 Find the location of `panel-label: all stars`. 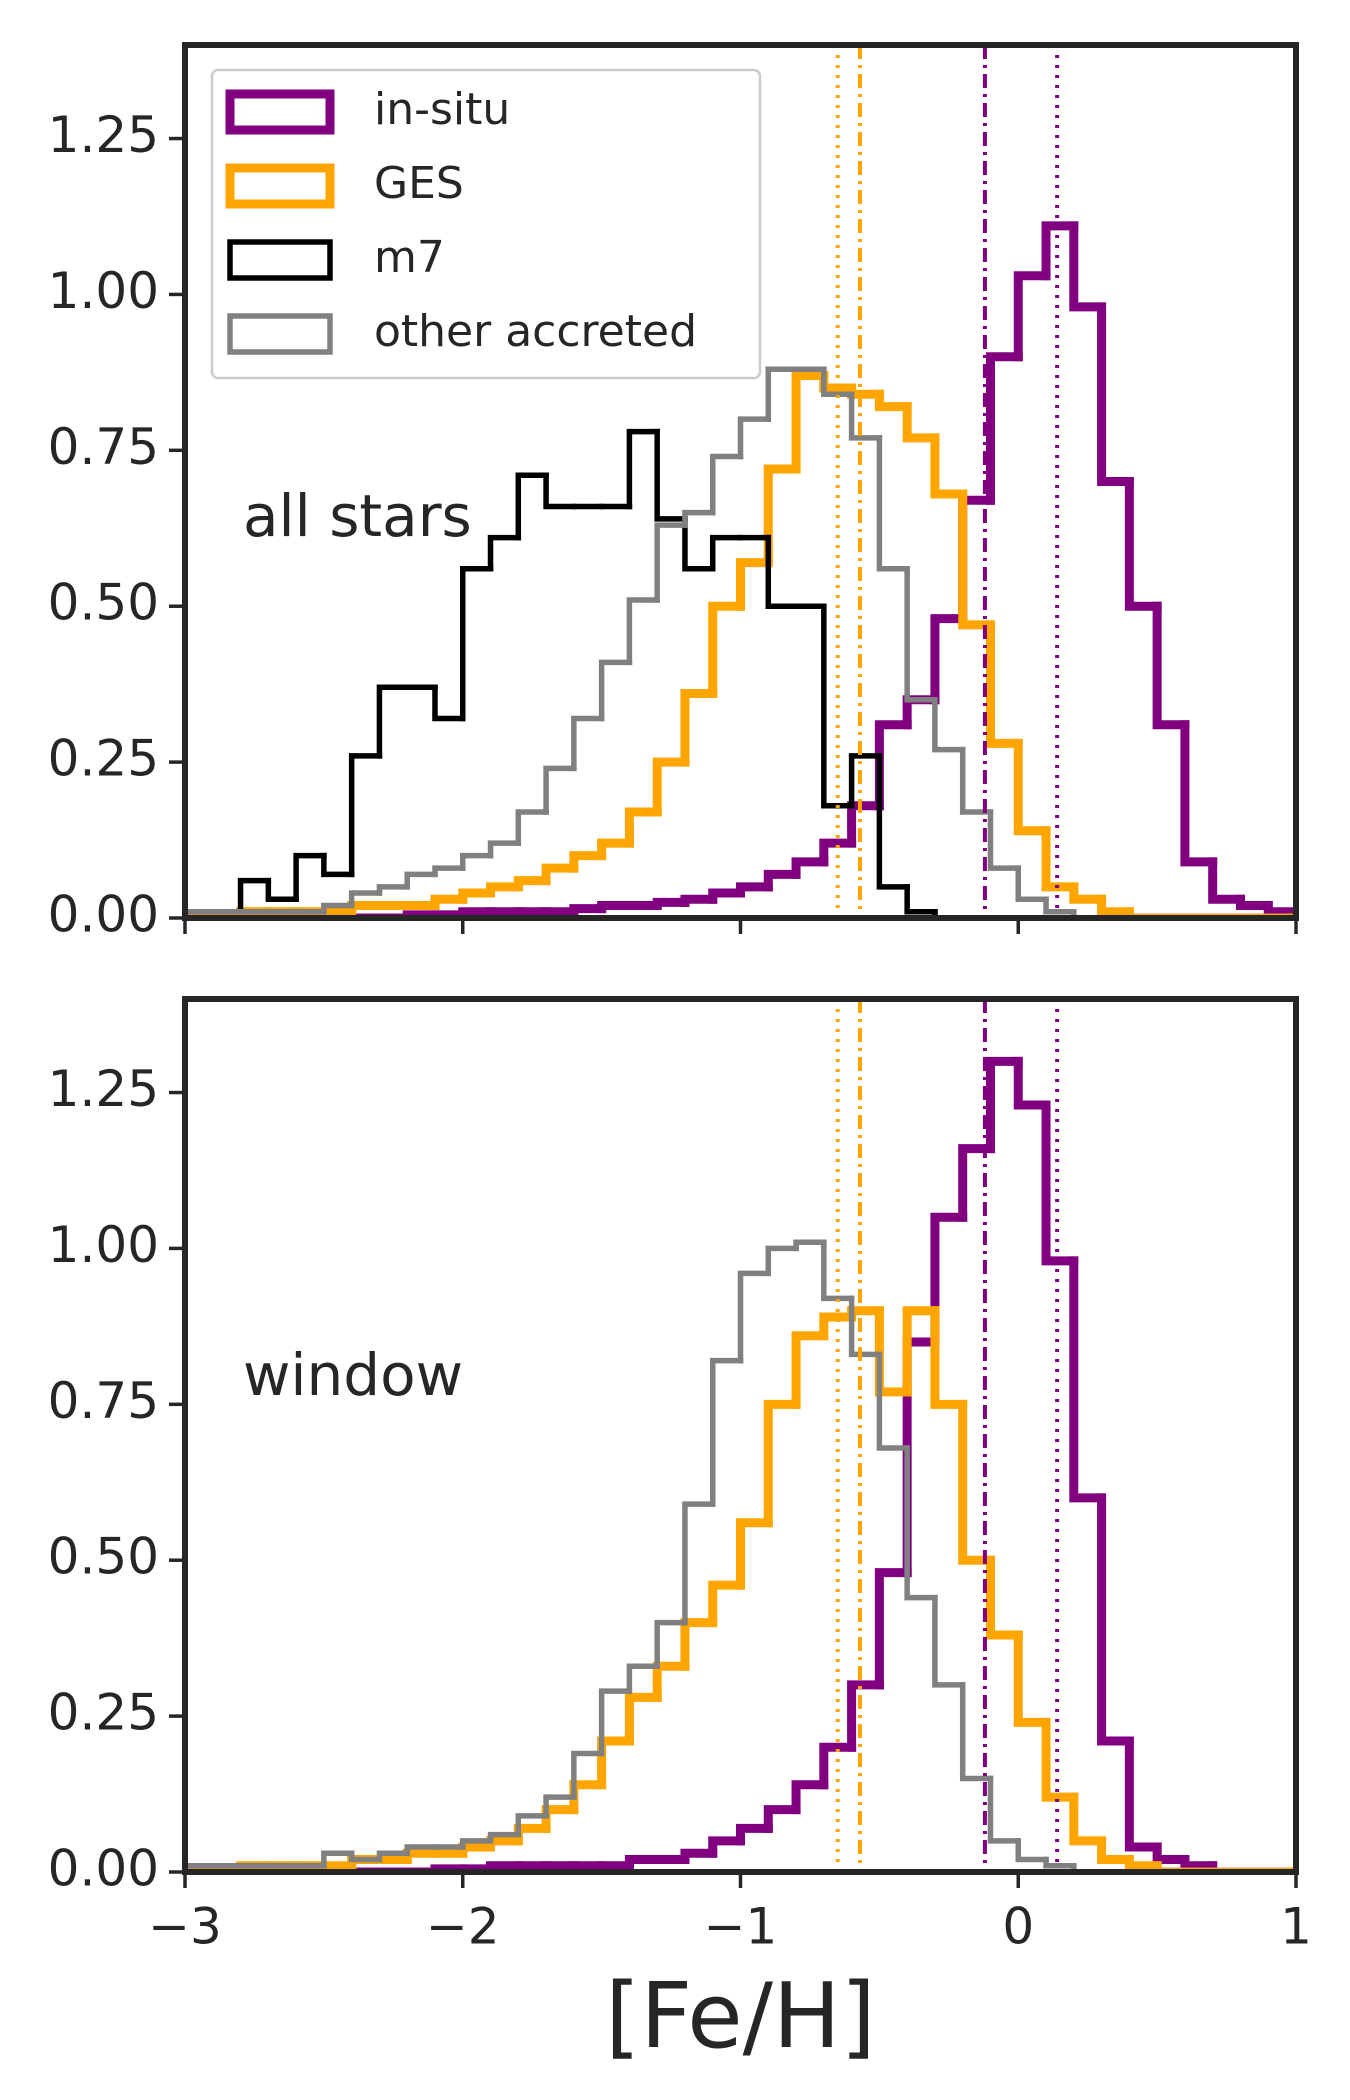

panel-label: all stars is located at coordinates (357, 516).